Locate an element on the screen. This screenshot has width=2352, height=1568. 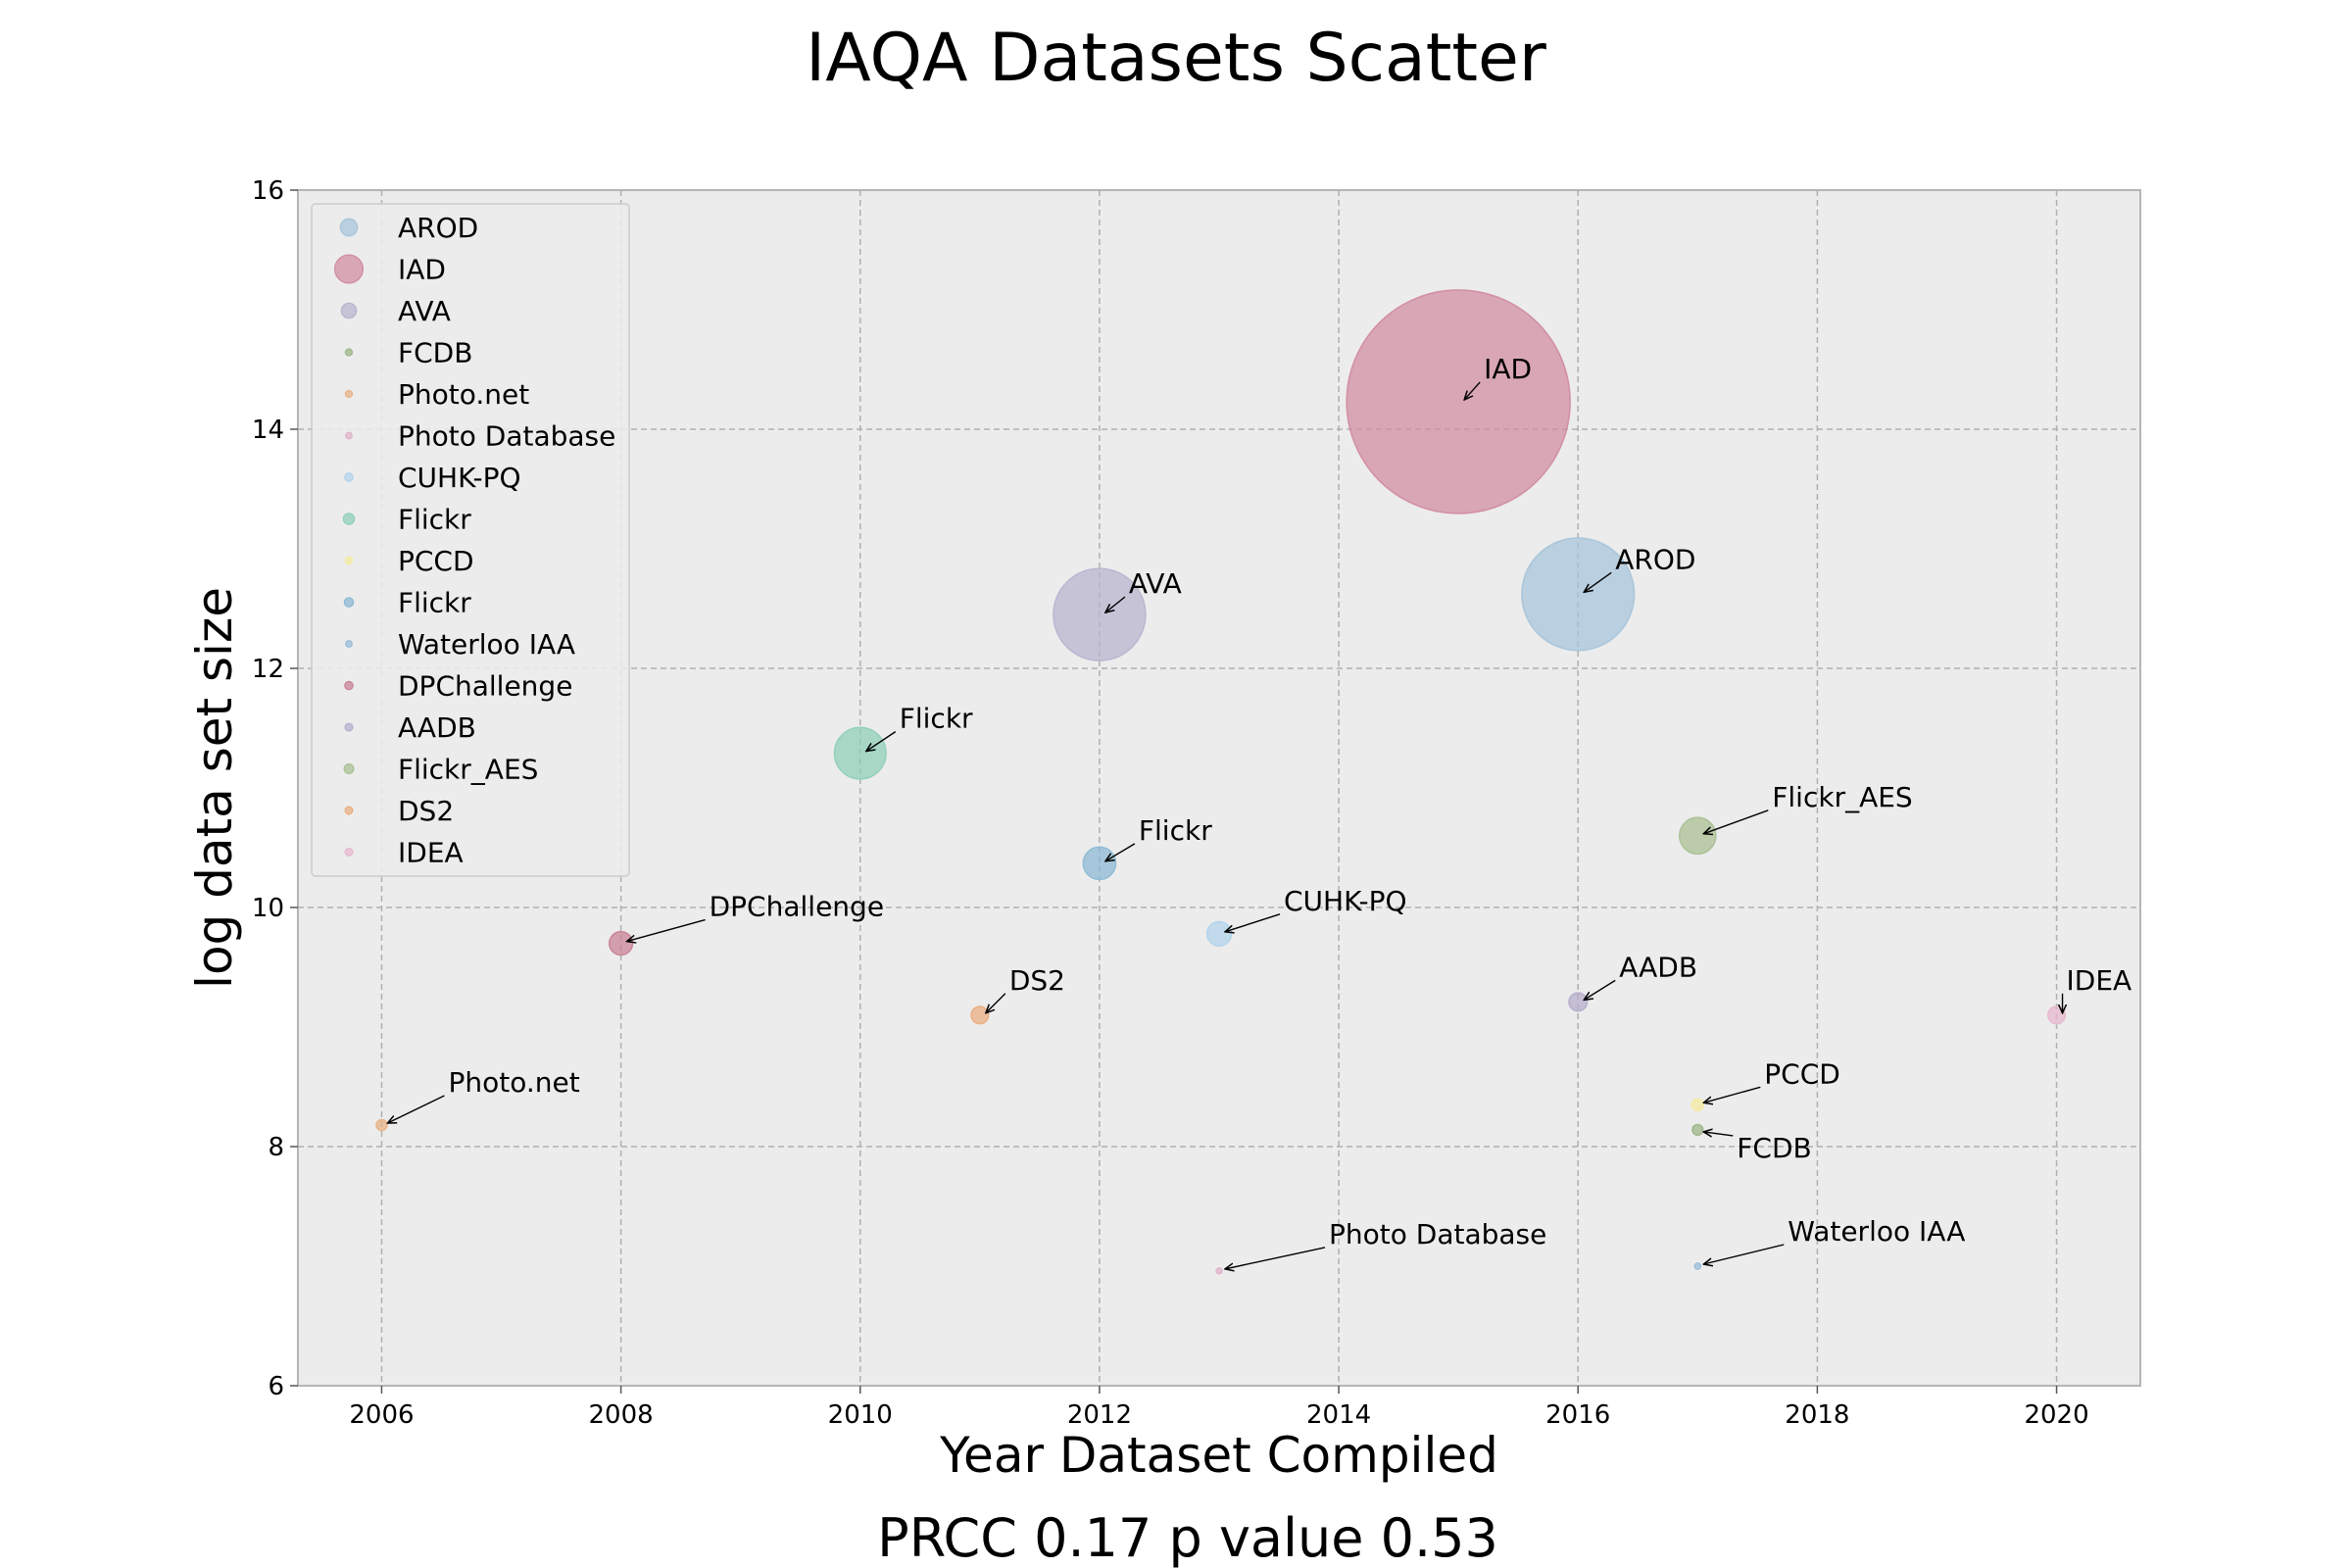
x-tick-label: 2020 is located at coordinates (2056, 1415).